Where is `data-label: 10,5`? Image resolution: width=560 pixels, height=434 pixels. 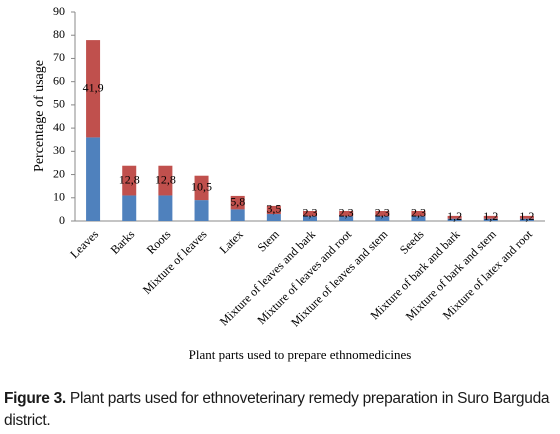 data-label: 10,5 is located at coordinates (201, 187).